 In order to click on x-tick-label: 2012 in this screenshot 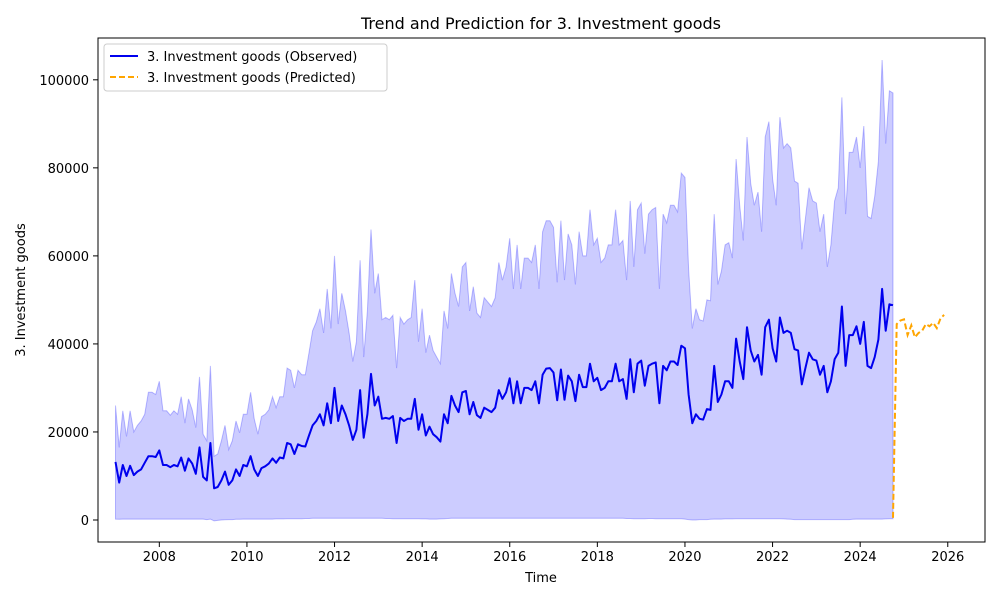, I will do `click(334, 557)`.